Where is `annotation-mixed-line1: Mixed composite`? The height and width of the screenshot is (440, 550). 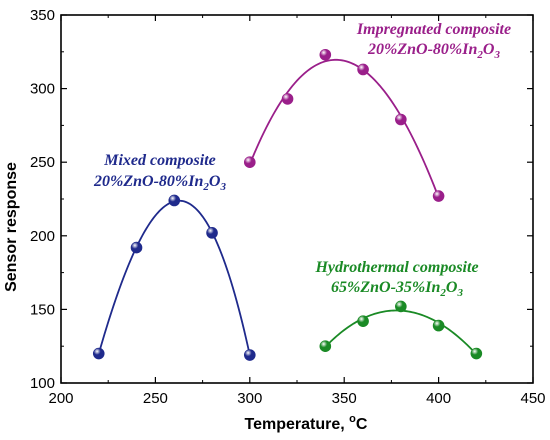 annotation-mixed-line1: Mixed composite is located at coordinates (159, 160).